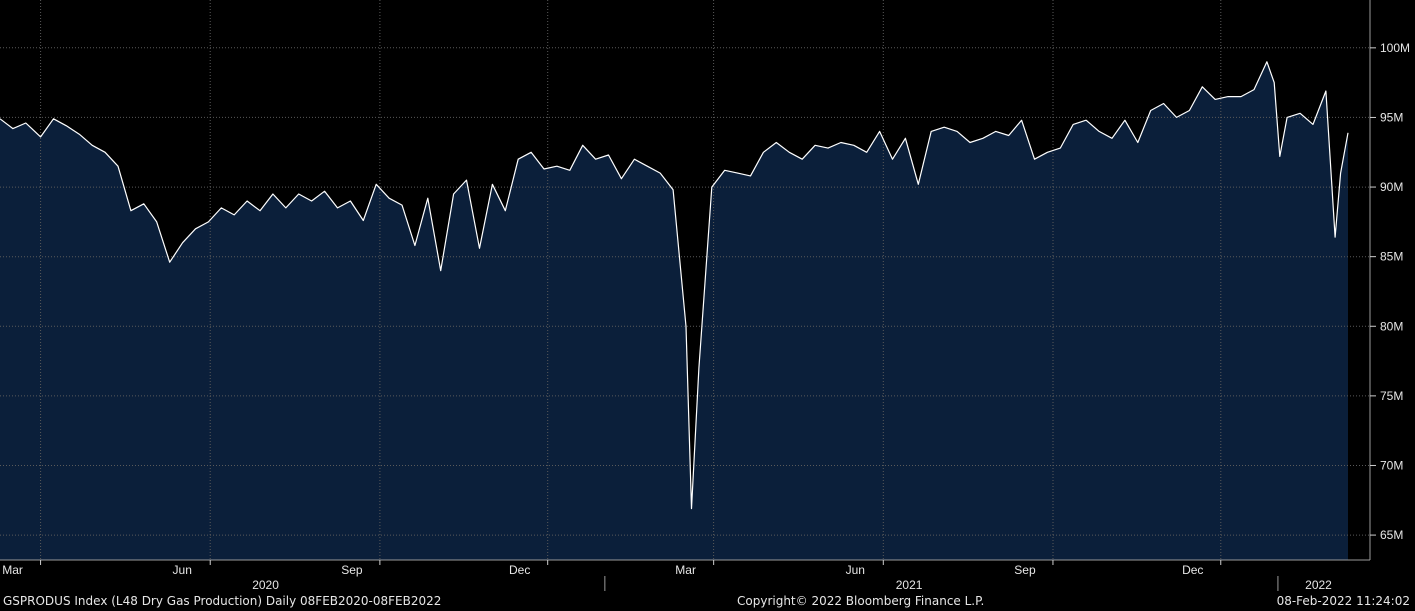 Image resolution: width=1415 pixels, height=611 pixels. Describe the element at coordinates (1395, 48) in the screenshot. I see `y-tick-label: 100M` at that location.